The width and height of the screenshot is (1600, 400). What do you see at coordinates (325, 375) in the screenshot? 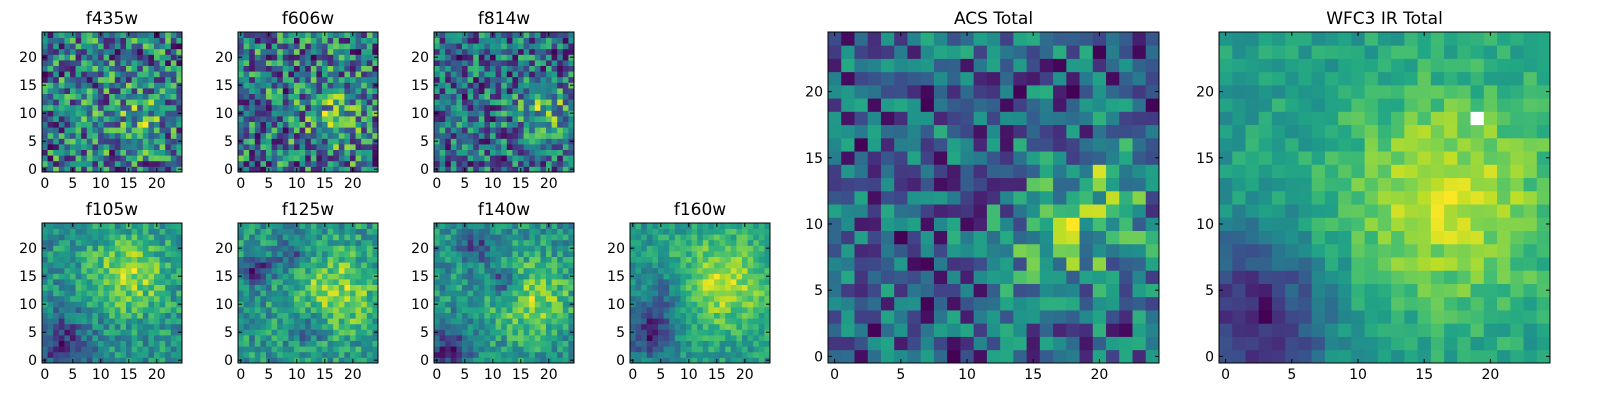
I see `x-tick-label: 15` at bounding box center [325, 375].